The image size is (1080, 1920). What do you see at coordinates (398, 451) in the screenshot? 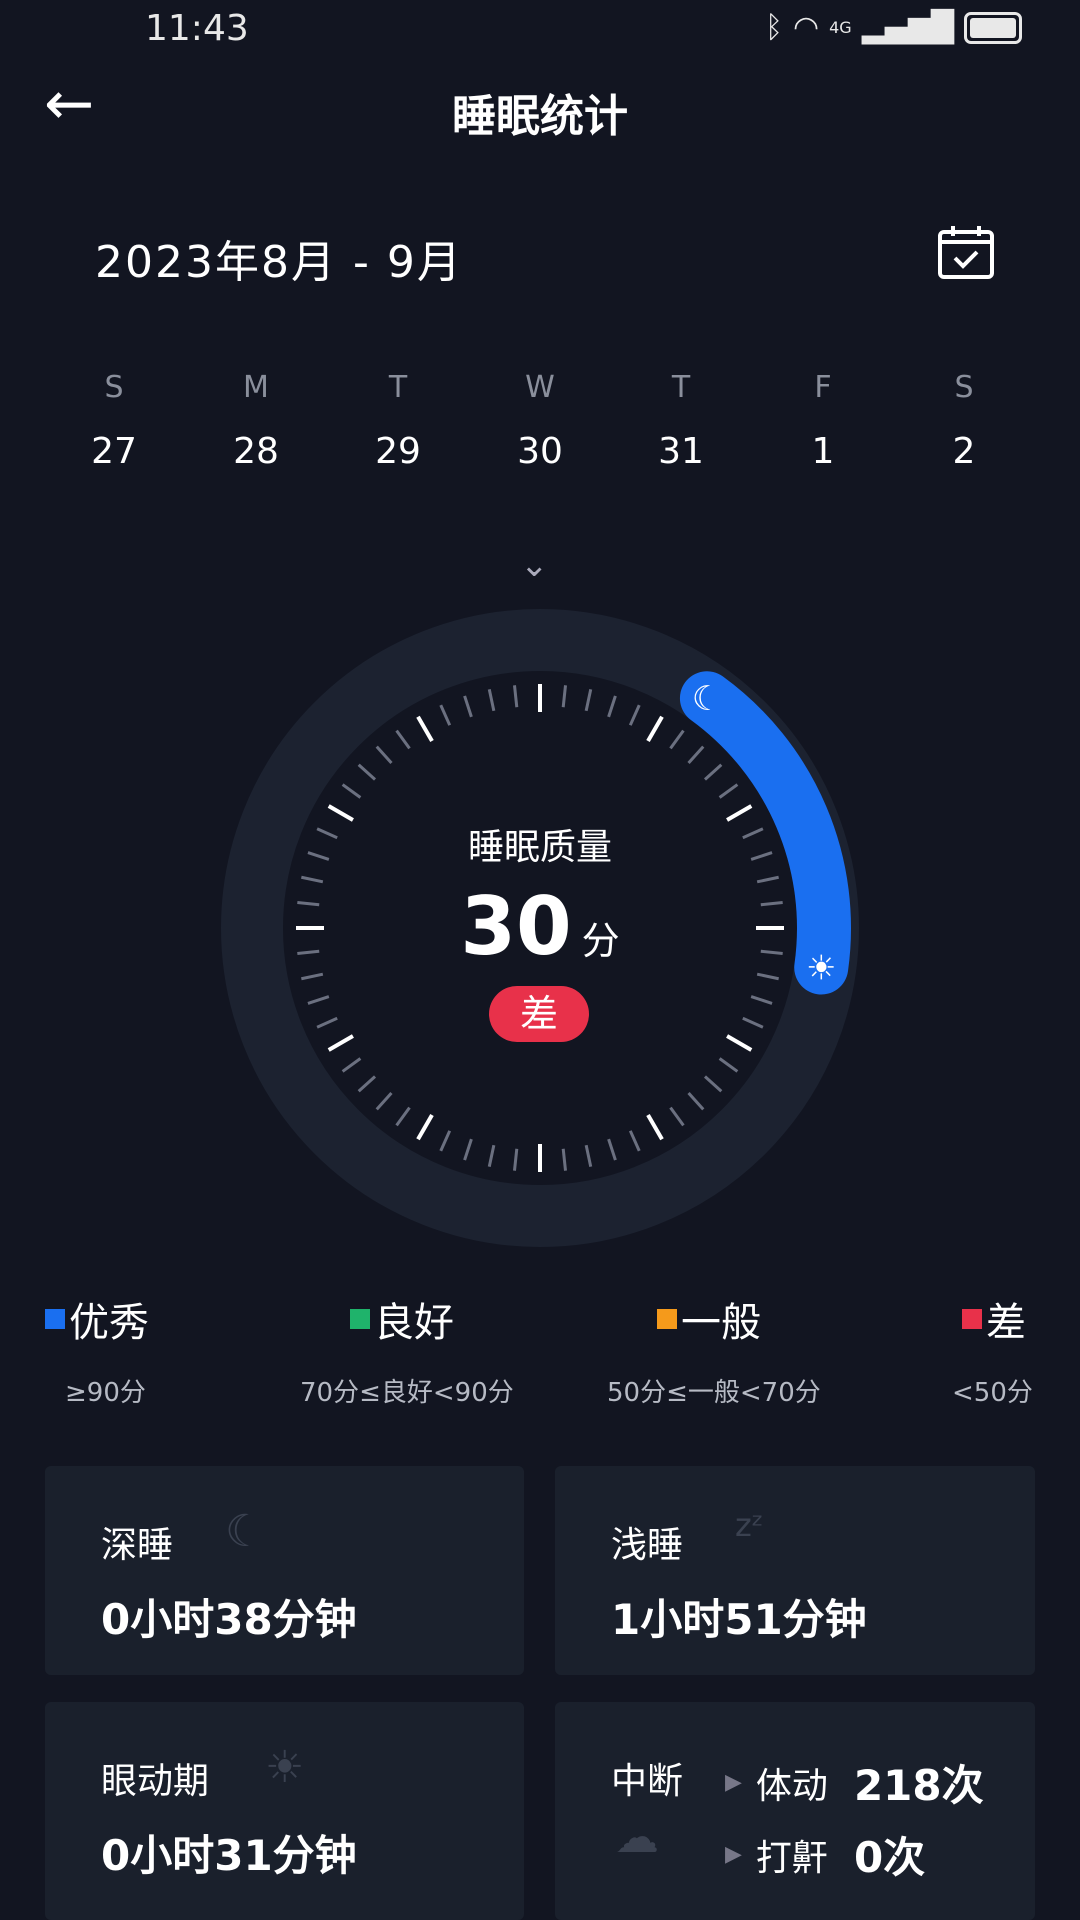
I see `day-number: 29` at bounding box center [398, 451].